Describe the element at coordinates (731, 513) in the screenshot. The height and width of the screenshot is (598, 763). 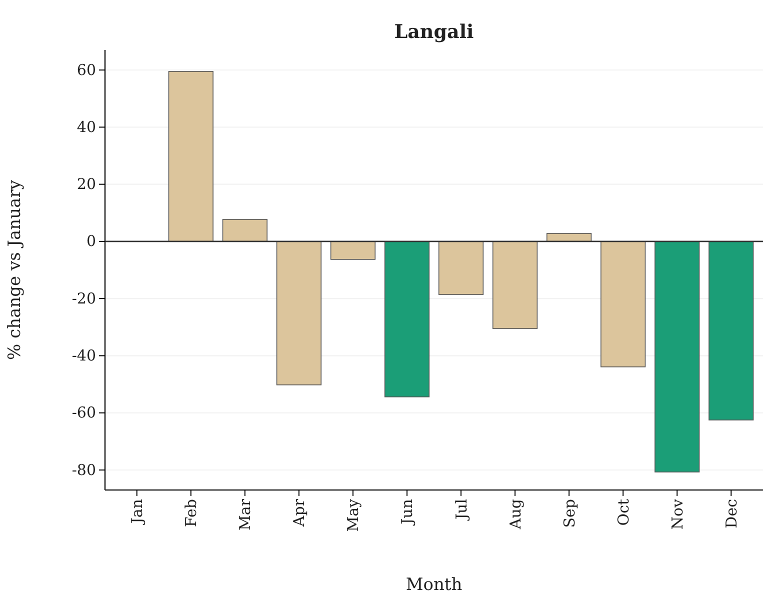
I see `x-tick-label: Dec` at that location.